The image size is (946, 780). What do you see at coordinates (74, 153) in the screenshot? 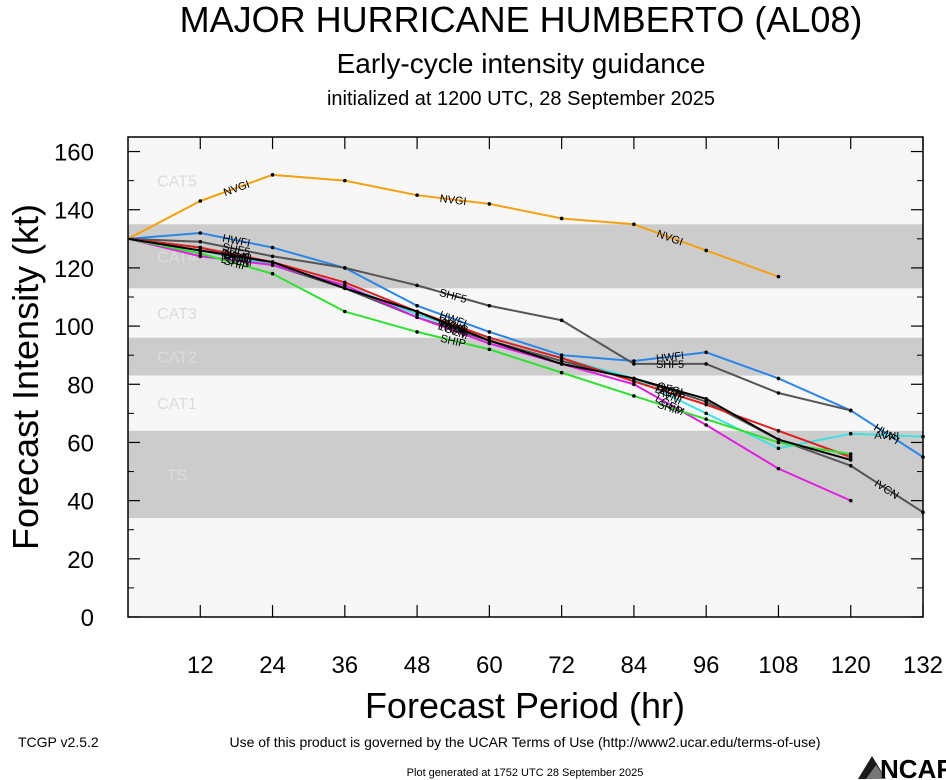
I see `y-tick-label: 160` at bounding box center [74, 153].